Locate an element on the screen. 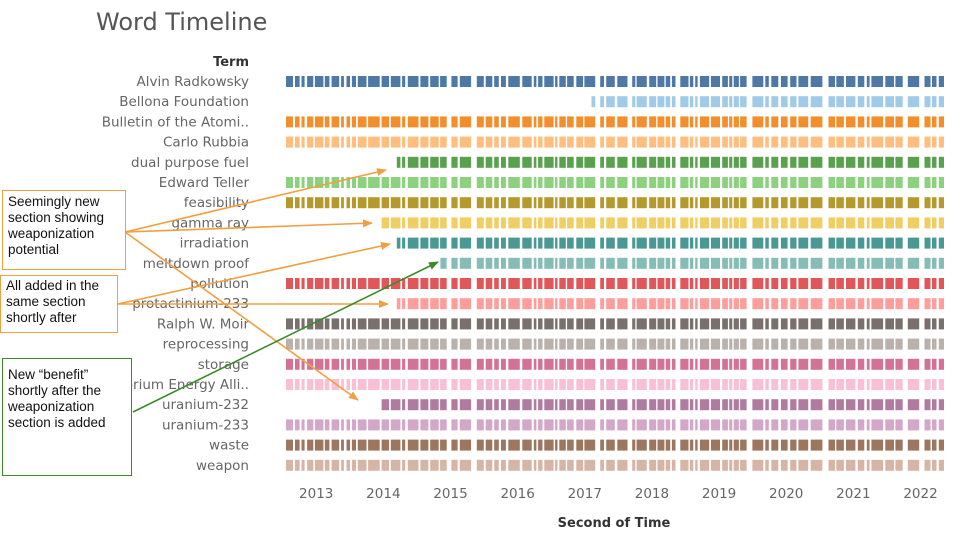 This screenshot has width=960, height=540. chart-title: Word Timeline is located at coordinates (182, 22).